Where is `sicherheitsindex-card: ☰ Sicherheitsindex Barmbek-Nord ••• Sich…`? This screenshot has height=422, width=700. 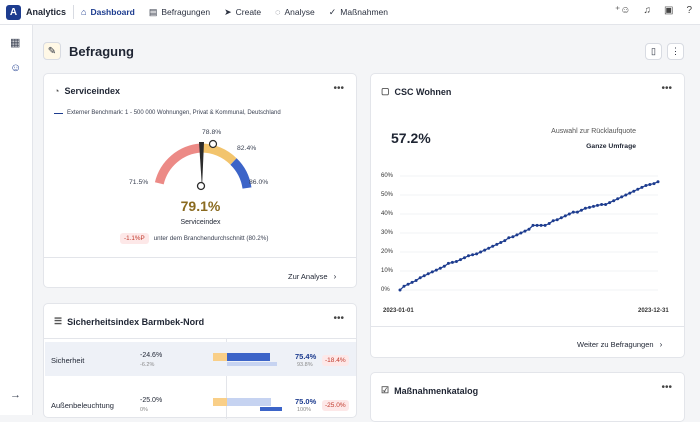
sicherheitsindex-card: ☰ Sicherheitsindex Barmbek-Nord ••• Sich… is located at coordinates (200, 361).